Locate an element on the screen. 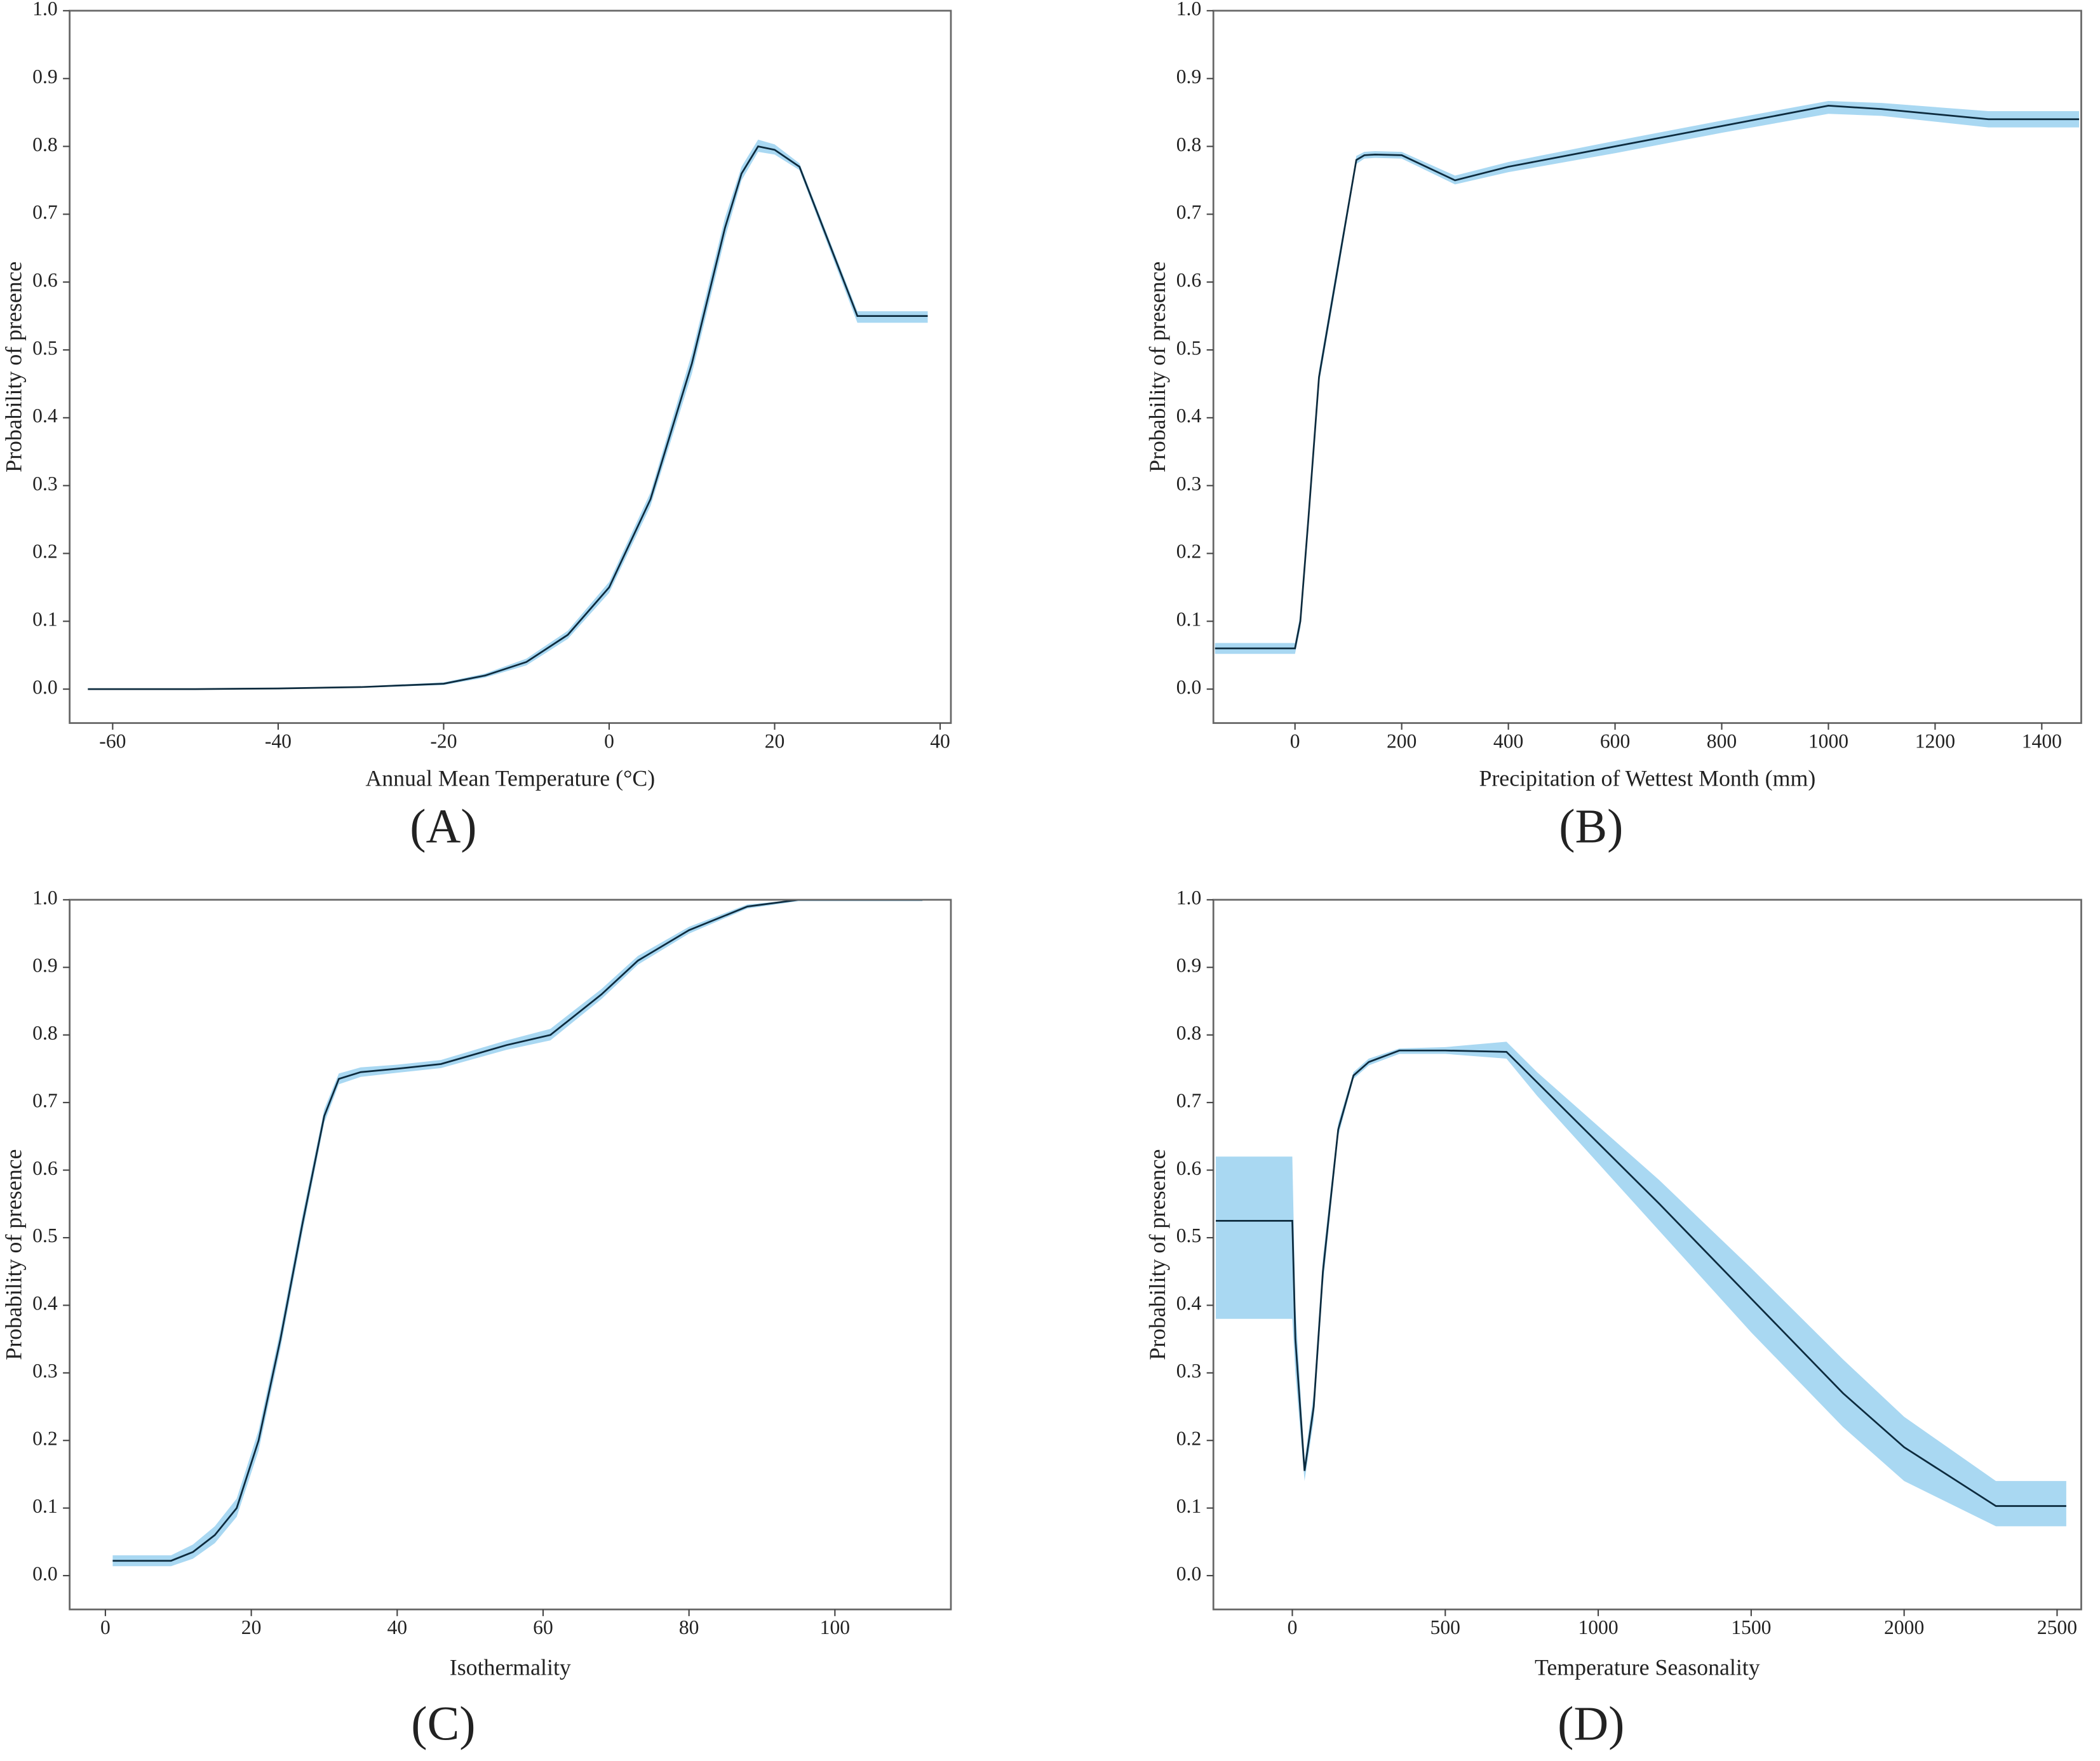 The image size is (2100, 1761). x-tick-label: -40 is located at coordinates (278, 741).